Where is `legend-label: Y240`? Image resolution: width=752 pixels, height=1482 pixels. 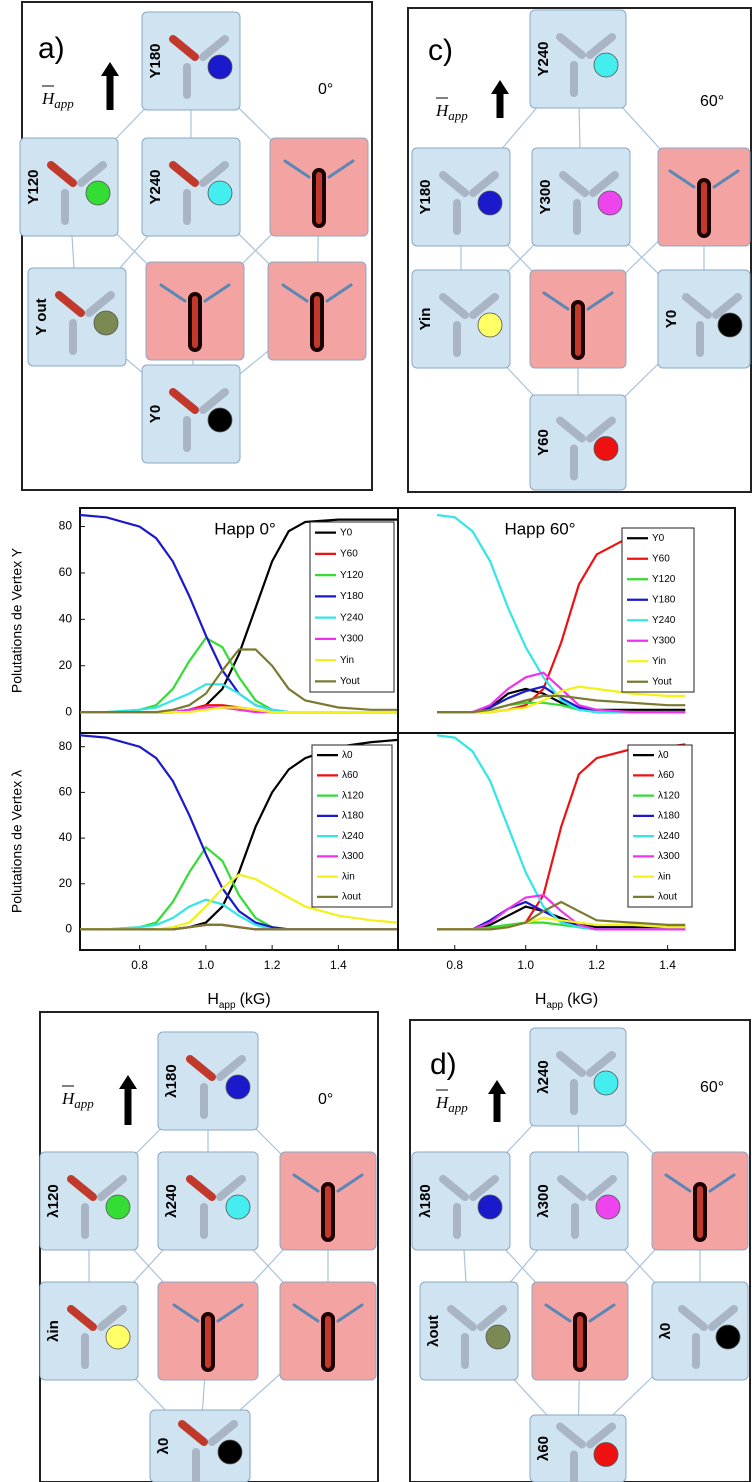
legend-label: Y240 is located at coordinates (664, 620).